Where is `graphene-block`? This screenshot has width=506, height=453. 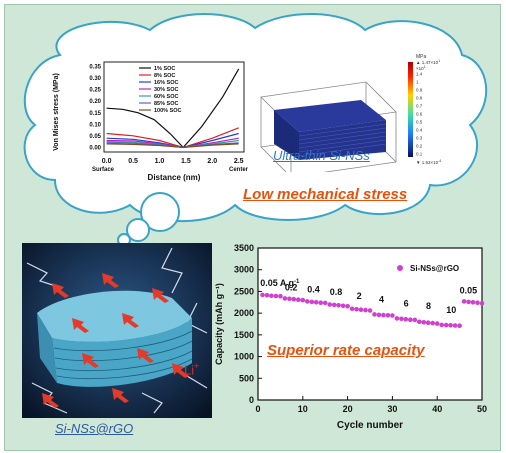 graphene-block is located at coordinates (114, 338).